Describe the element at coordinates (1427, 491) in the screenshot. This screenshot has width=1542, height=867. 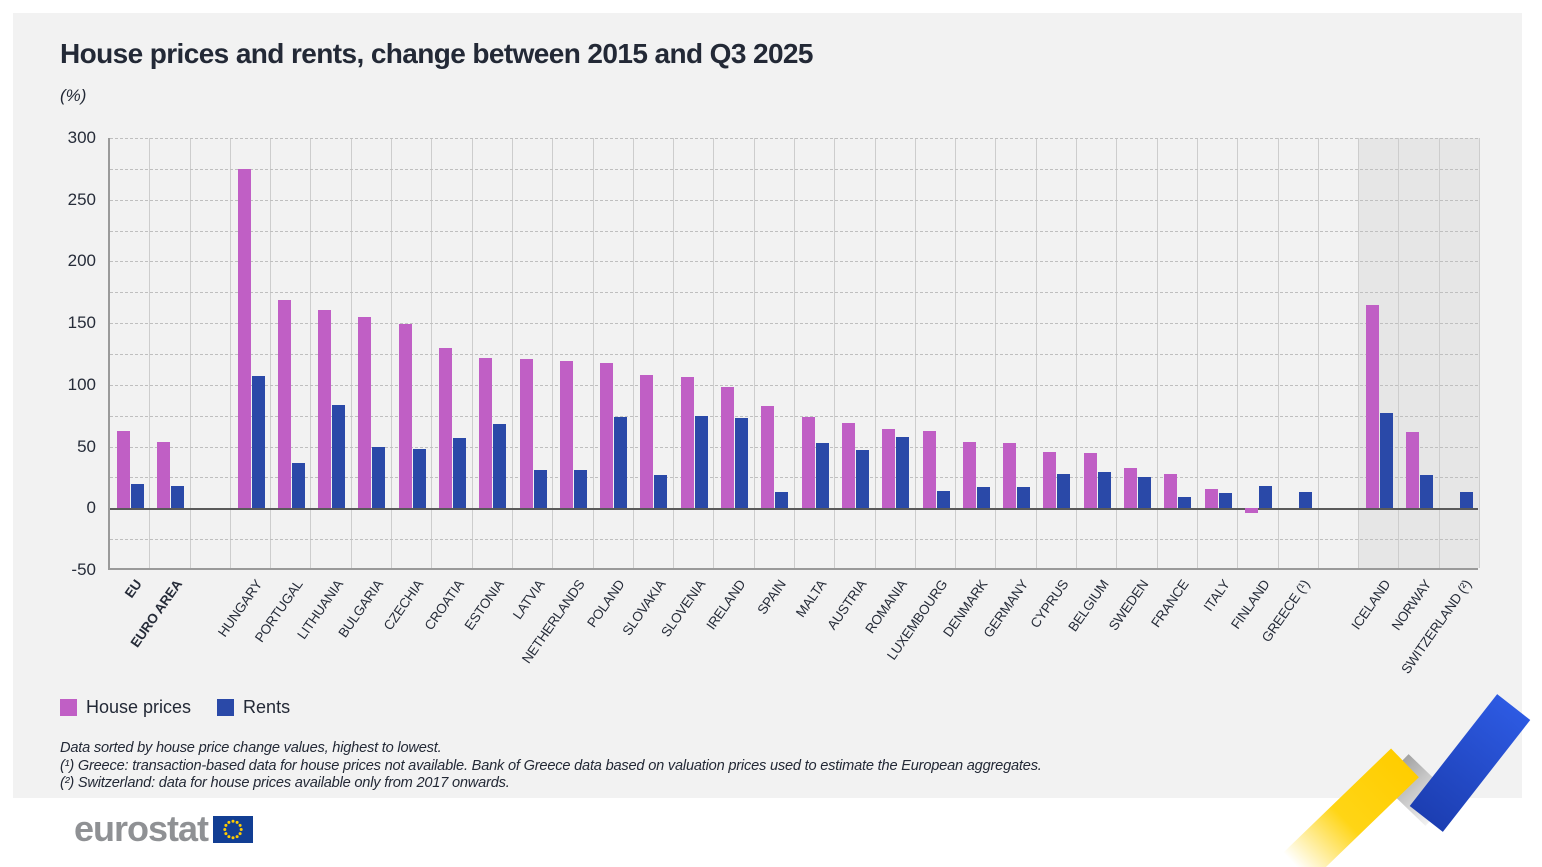
I see `rents-bar-norway` at that location.